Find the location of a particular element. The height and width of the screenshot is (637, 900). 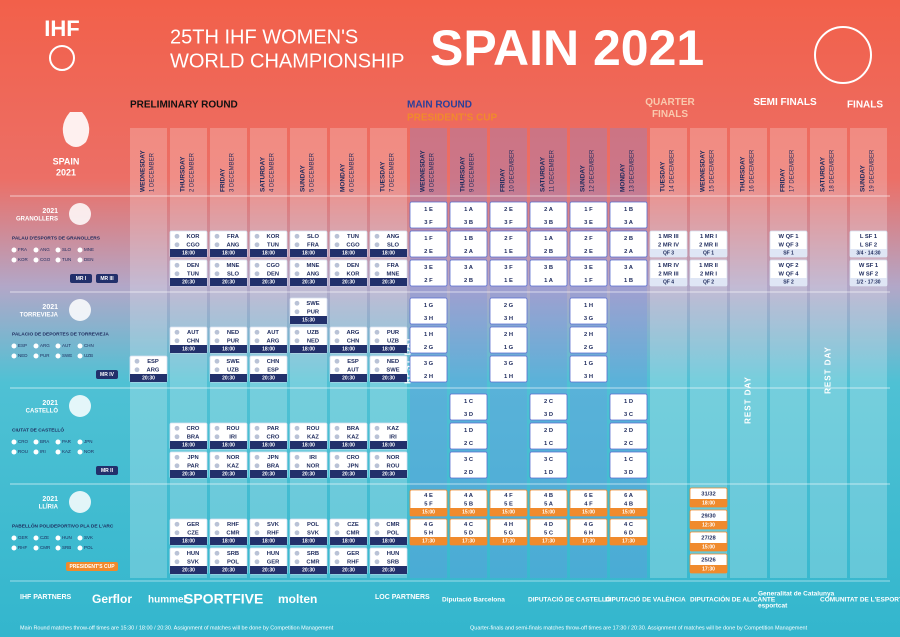

group-team: AUT is located at coordinates (66, 345).